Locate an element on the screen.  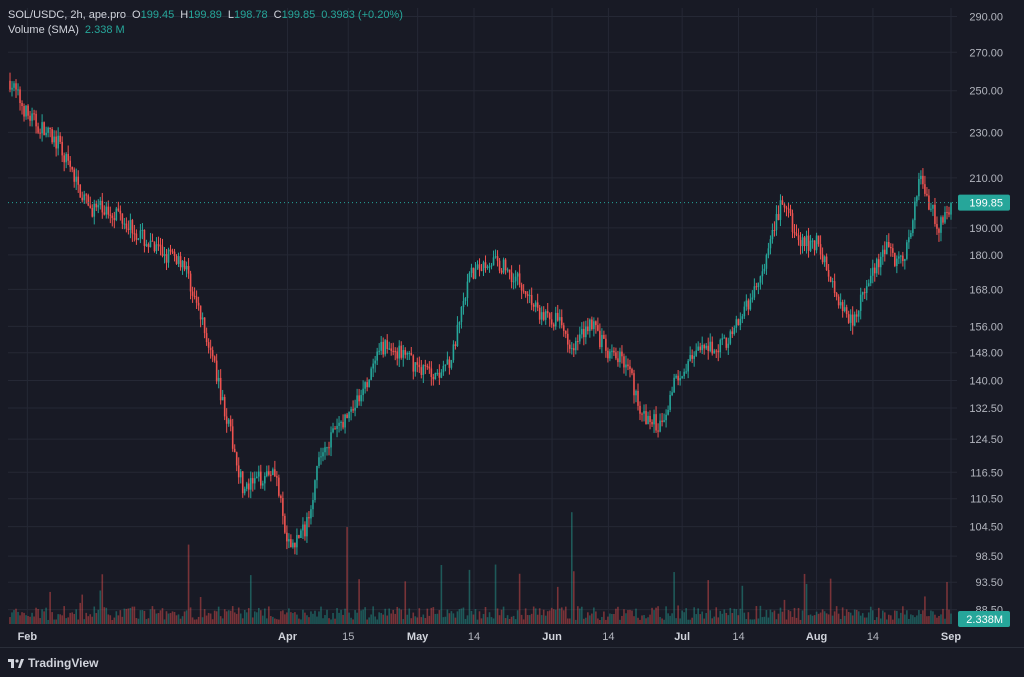
price-tick-label: 290.00 is located at coordinates (986, 18).